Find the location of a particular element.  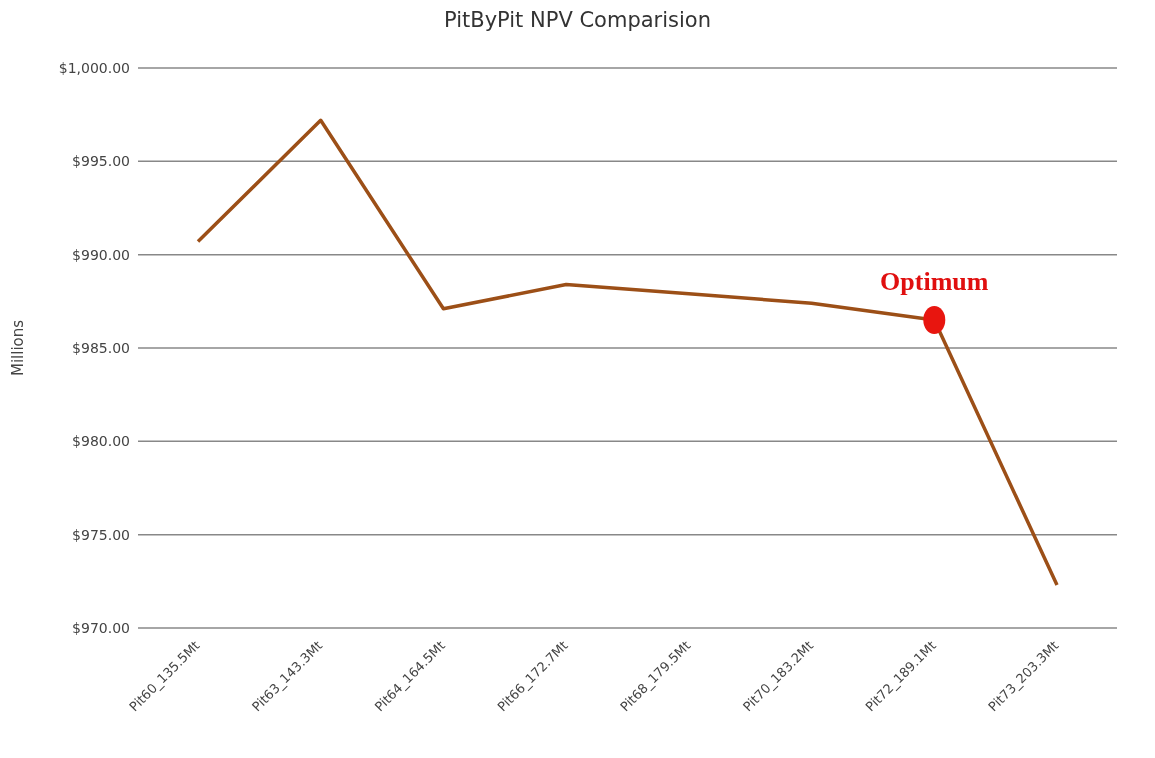

y-tick-label: $980.00 is located at coordinates (101, 441).